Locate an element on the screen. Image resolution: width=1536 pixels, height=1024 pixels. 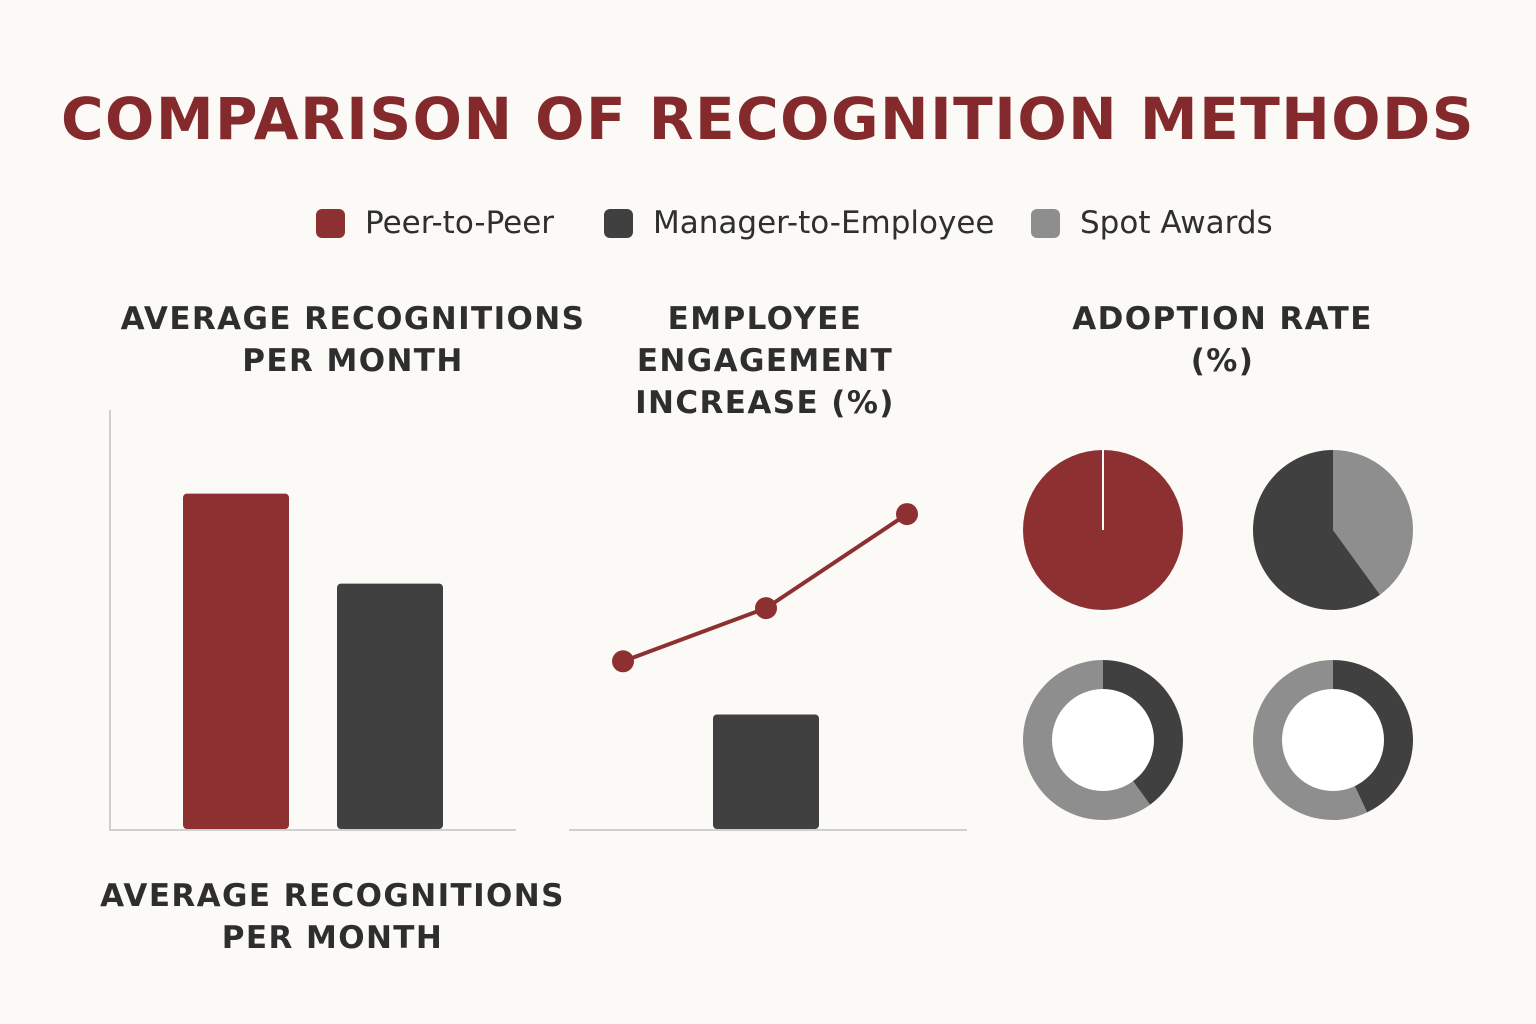
legend-label-spot-awards: Spot Awards is located at coordinates (1176, 223).